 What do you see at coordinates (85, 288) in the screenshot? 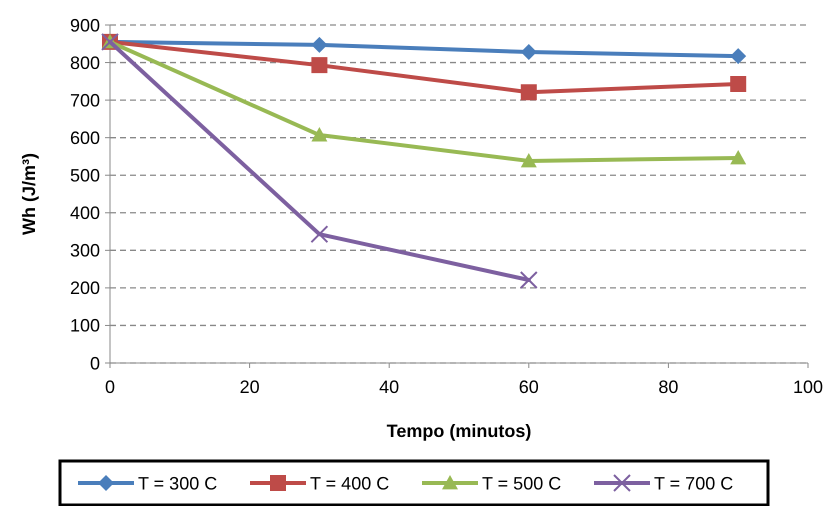
I see `y-tick-label: 200` at bounding box center [85, 288].